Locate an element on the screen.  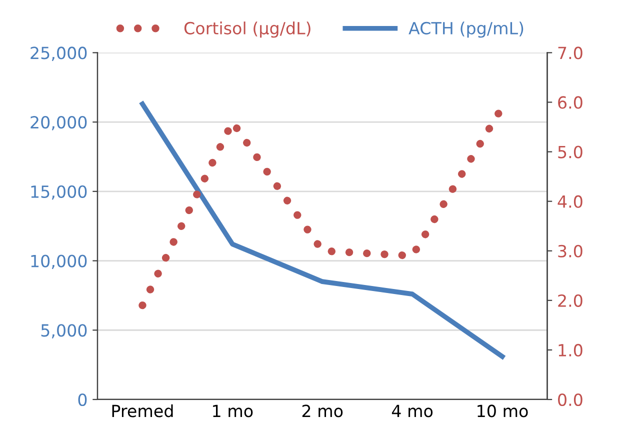
y-tick-label: 15,000 is located at coordinates (59, 192).